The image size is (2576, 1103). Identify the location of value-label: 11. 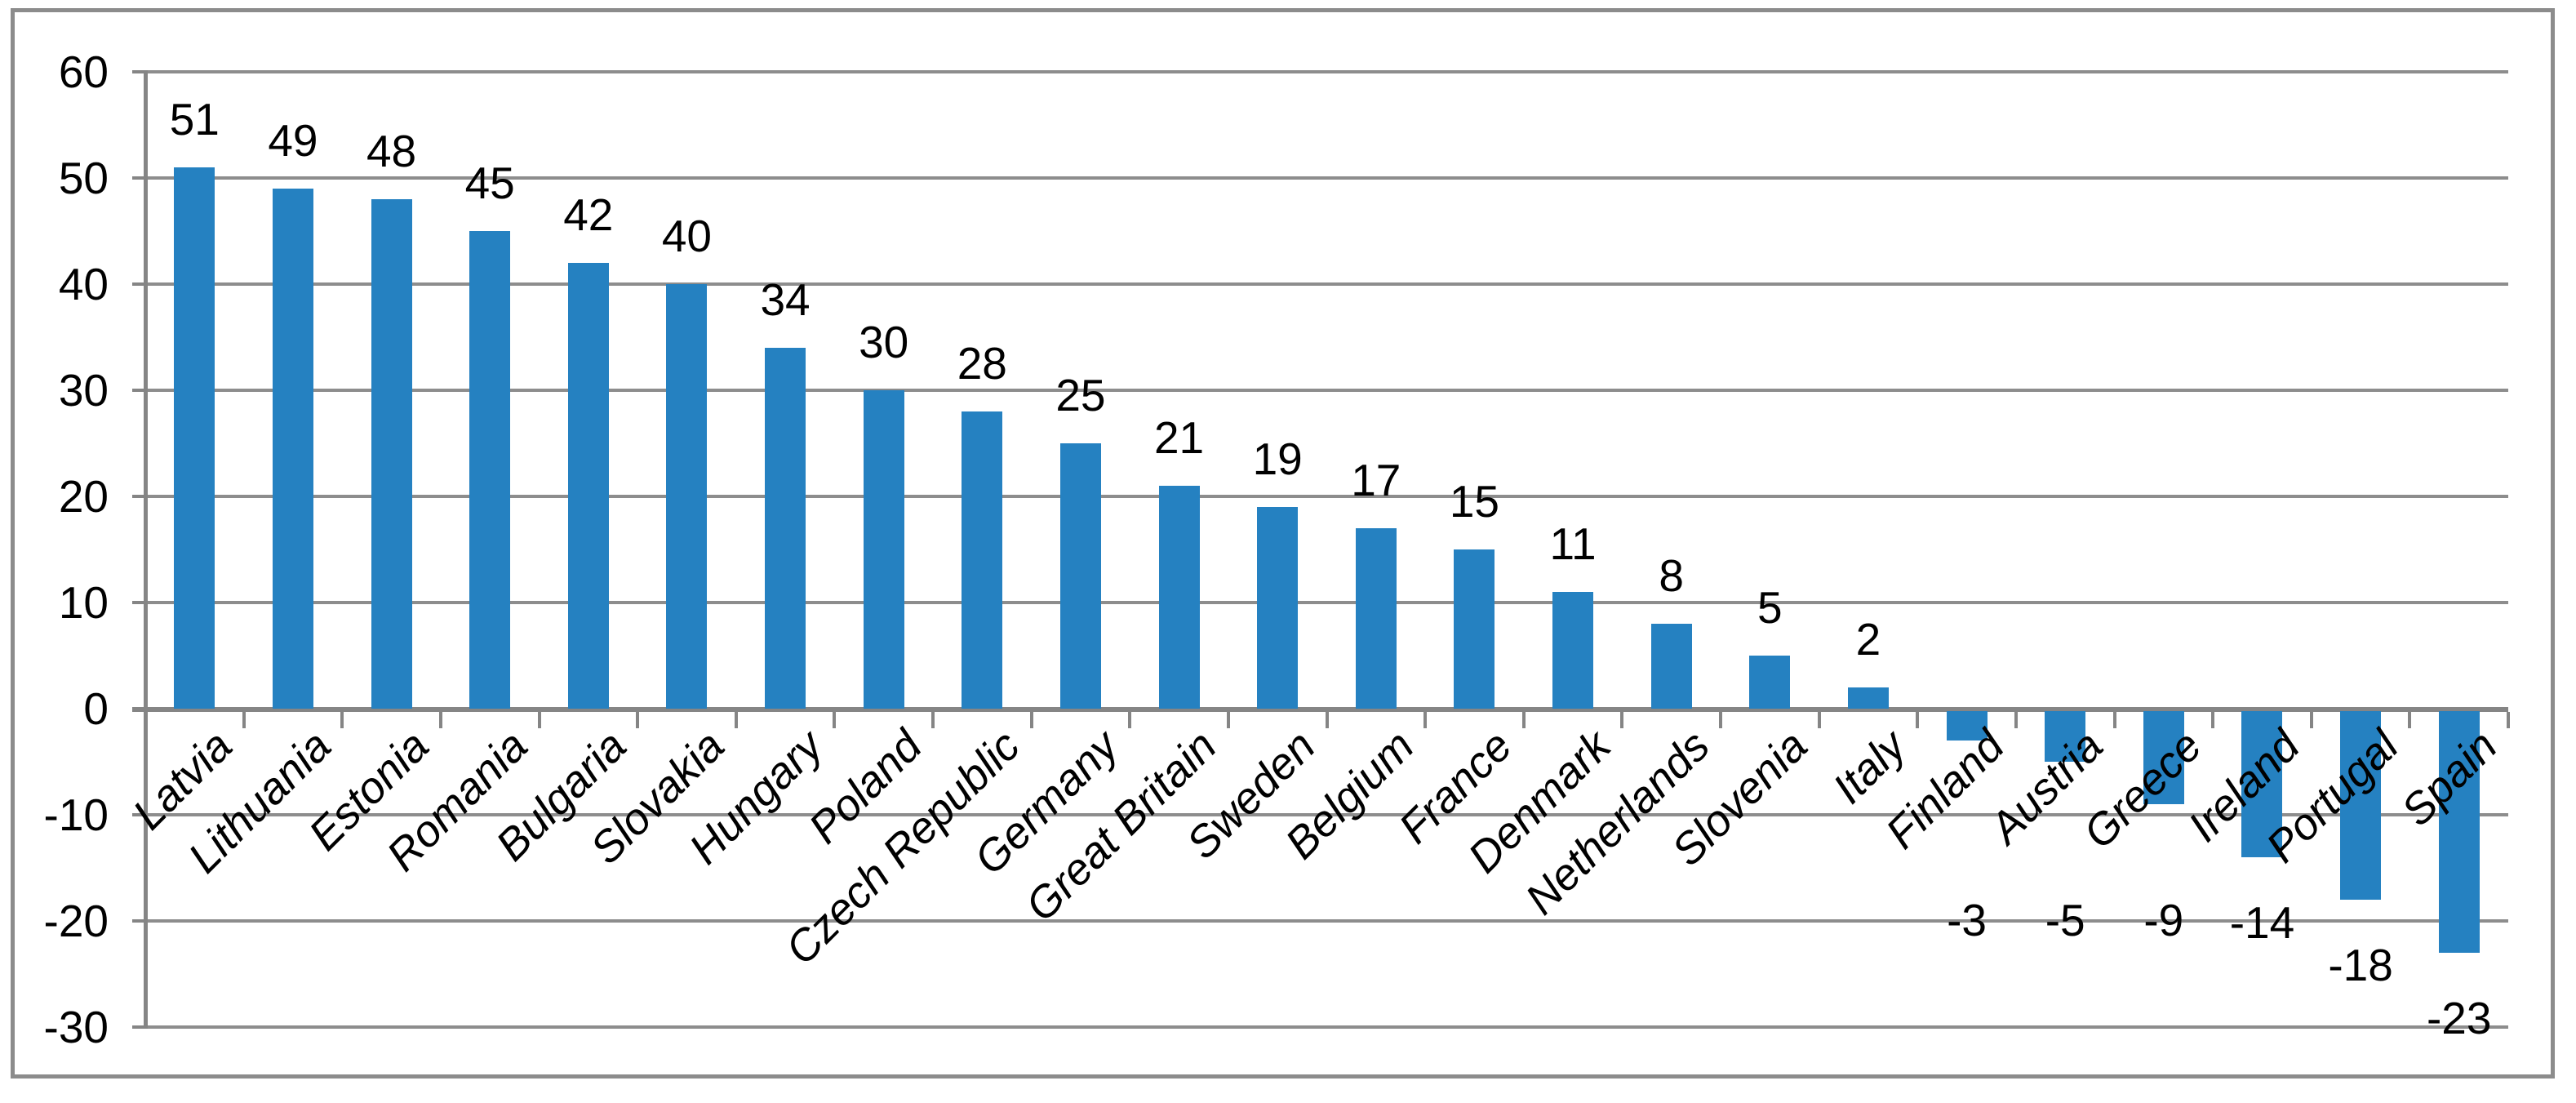
(1573, 543).